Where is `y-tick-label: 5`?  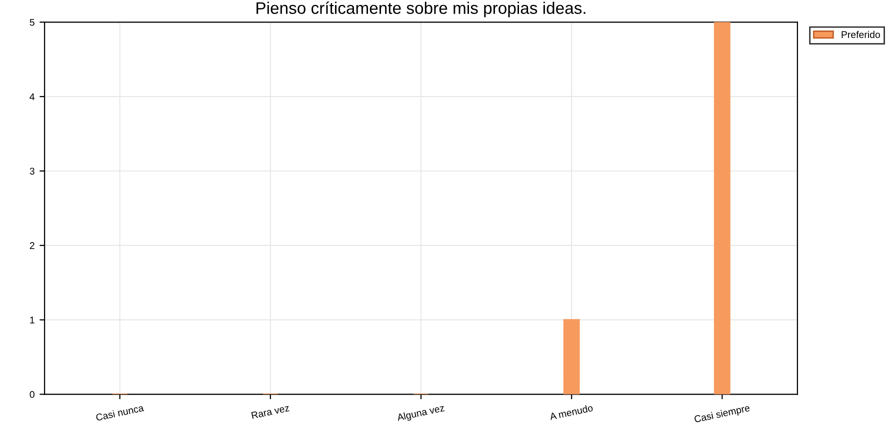 y-tick-label: 5 is located at coordinates (32, 22).